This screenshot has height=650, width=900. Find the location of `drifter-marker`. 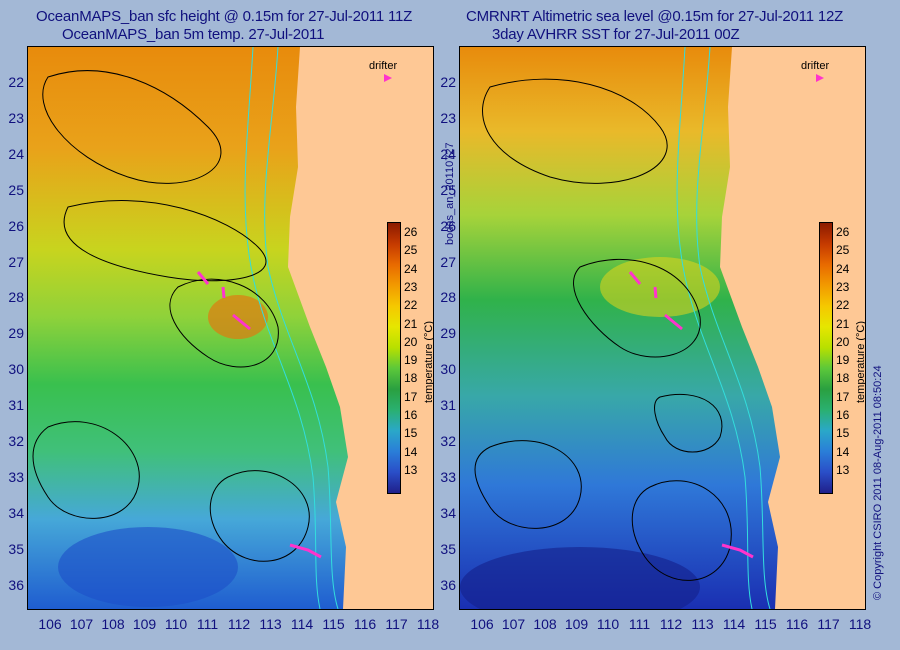

drifter-marker is located at coordinates (820, 78).